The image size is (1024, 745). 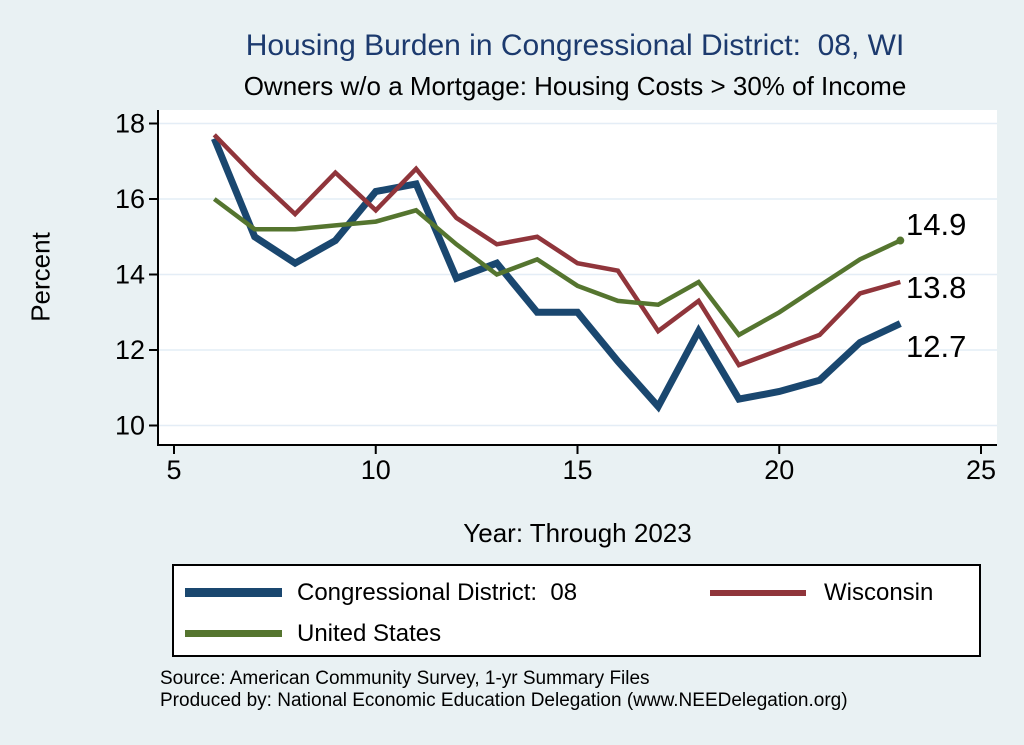 What do you see at coordinates (233, 633) in the screenshot?
I see `legend-swatch-united-states` at bounding box center [233, 633].